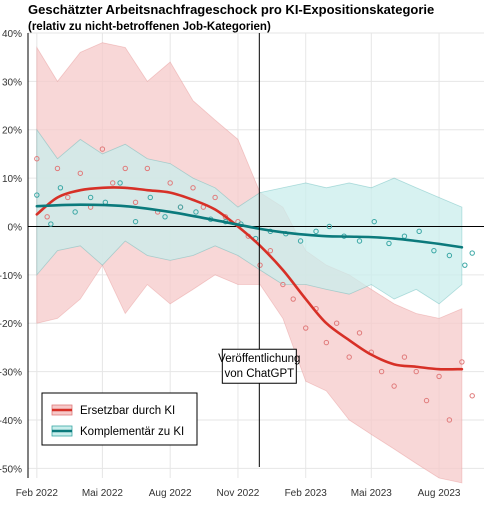  Describe the element at coordinates (11, 373) in the screenshot. I see `y-tick-label: -30%` at that location.